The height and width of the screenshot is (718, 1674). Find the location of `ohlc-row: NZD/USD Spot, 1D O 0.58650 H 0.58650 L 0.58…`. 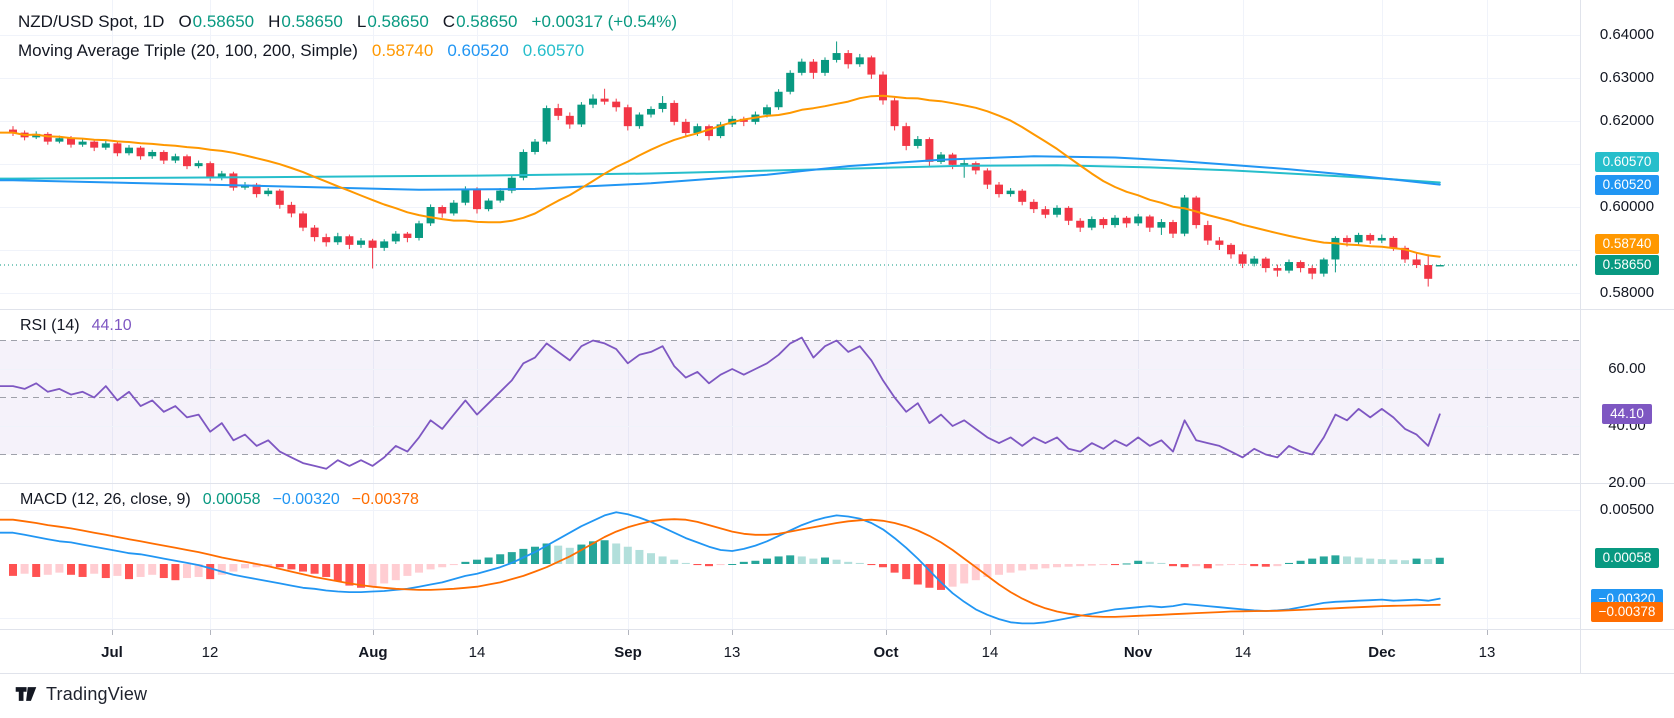

ohlc-row: NZD/USD Spot, 1D O 0.58650 H 0.58650 L 0.58… is located at coordinates (347, 22).